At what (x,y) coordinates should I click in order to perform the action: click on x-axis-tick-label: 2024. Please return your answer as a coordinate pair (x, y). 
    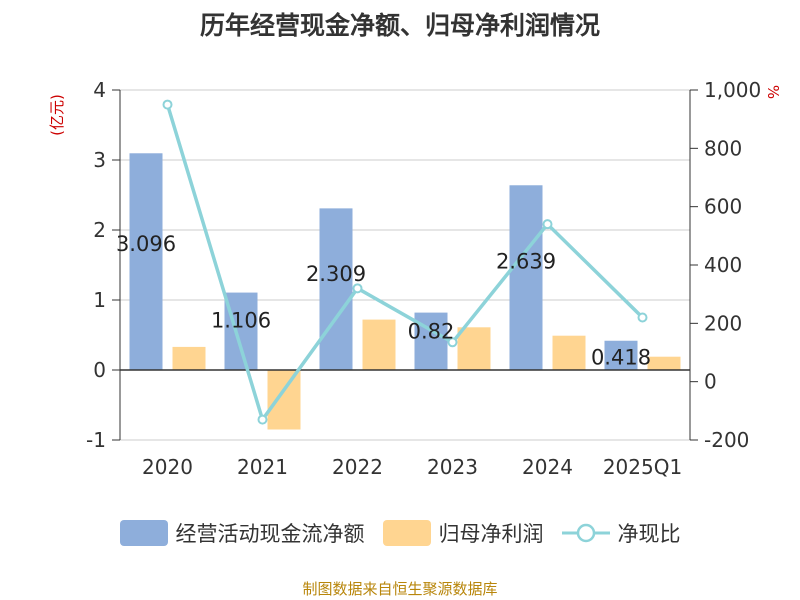
    Looking at the image, I should click on (547, 467).